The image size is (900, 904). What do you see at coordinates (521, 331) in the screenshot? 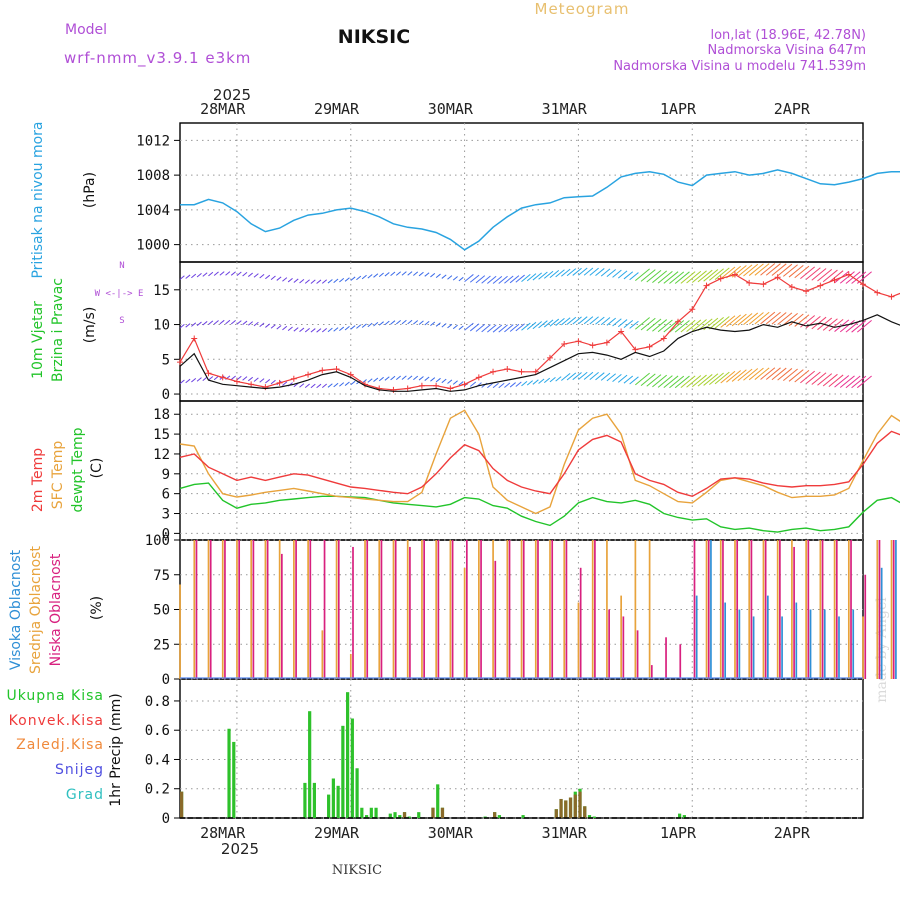
I see `wind-frame` at bounding box center [521, 331].